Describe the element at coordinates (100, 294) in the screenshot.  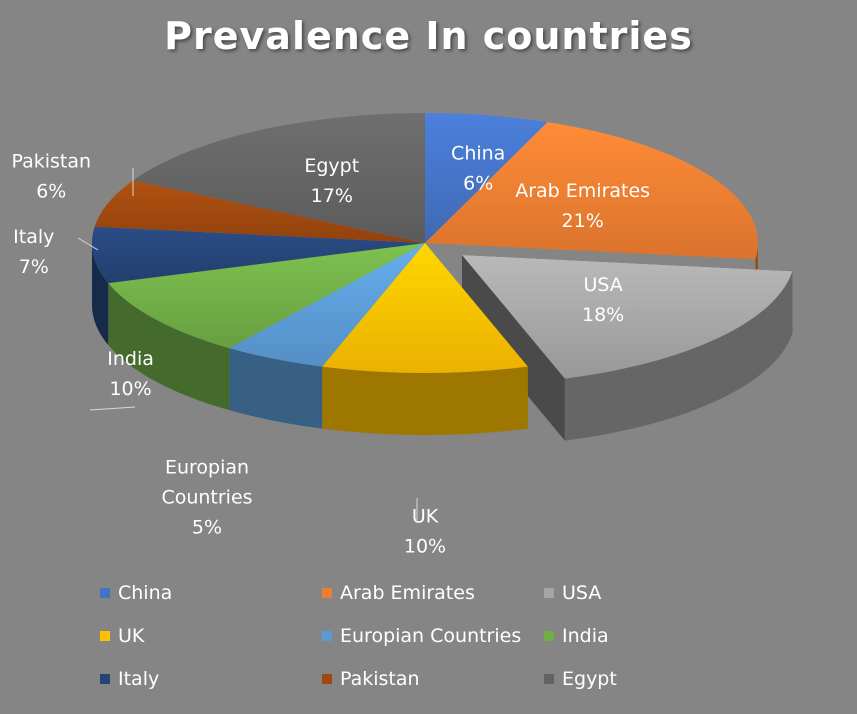
I see `slice-side-italy` at that location.